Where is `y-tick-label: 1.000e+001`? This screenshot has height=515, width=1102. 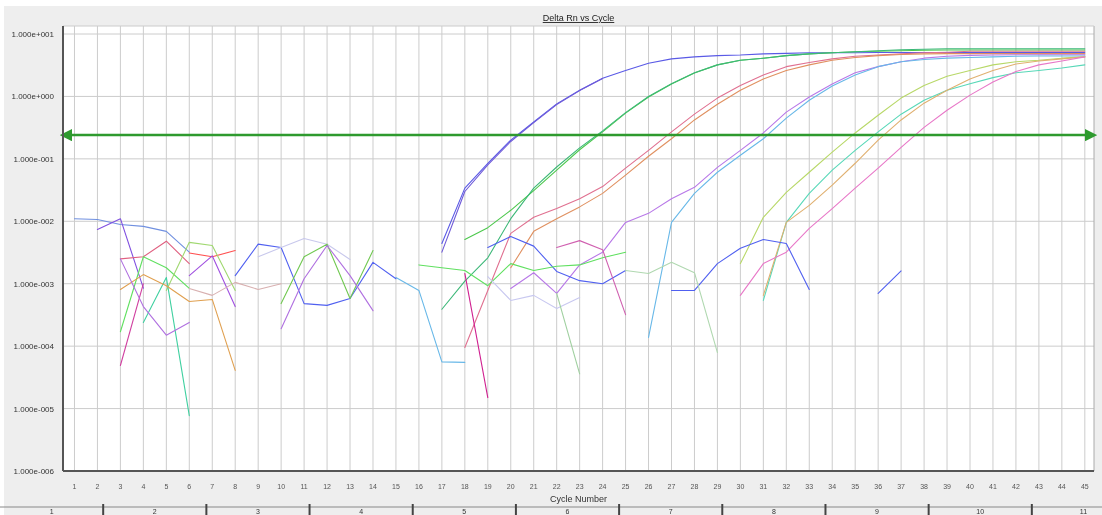
y-tick-label: 1.000e+001 is located at coordinates (33, 34).